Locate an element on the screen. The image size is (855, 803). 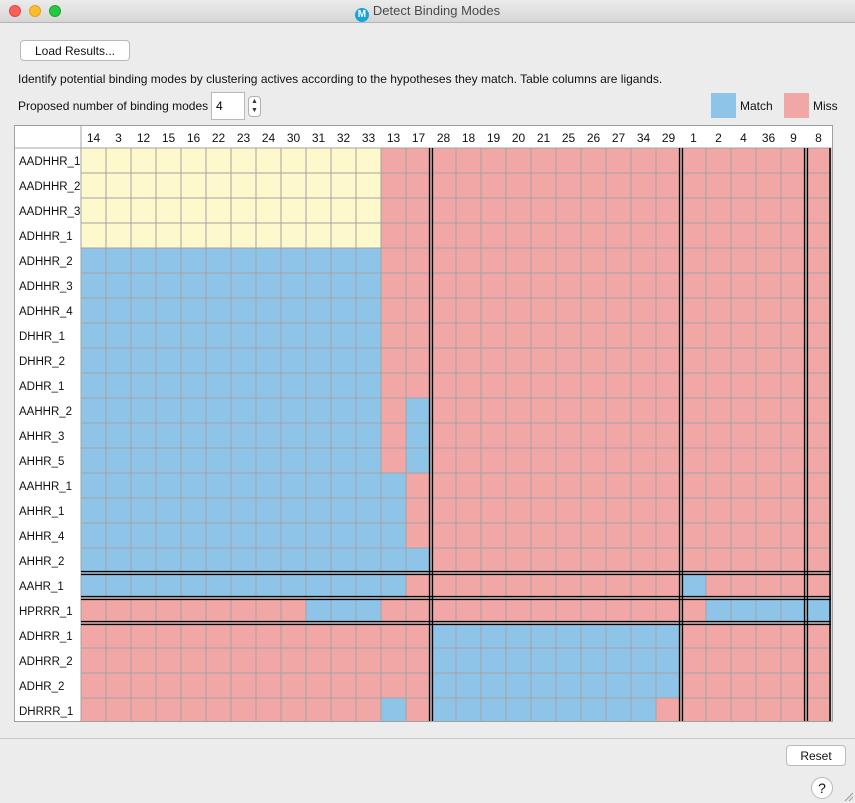
column-header: 22 is located at coordinates (219, 138).